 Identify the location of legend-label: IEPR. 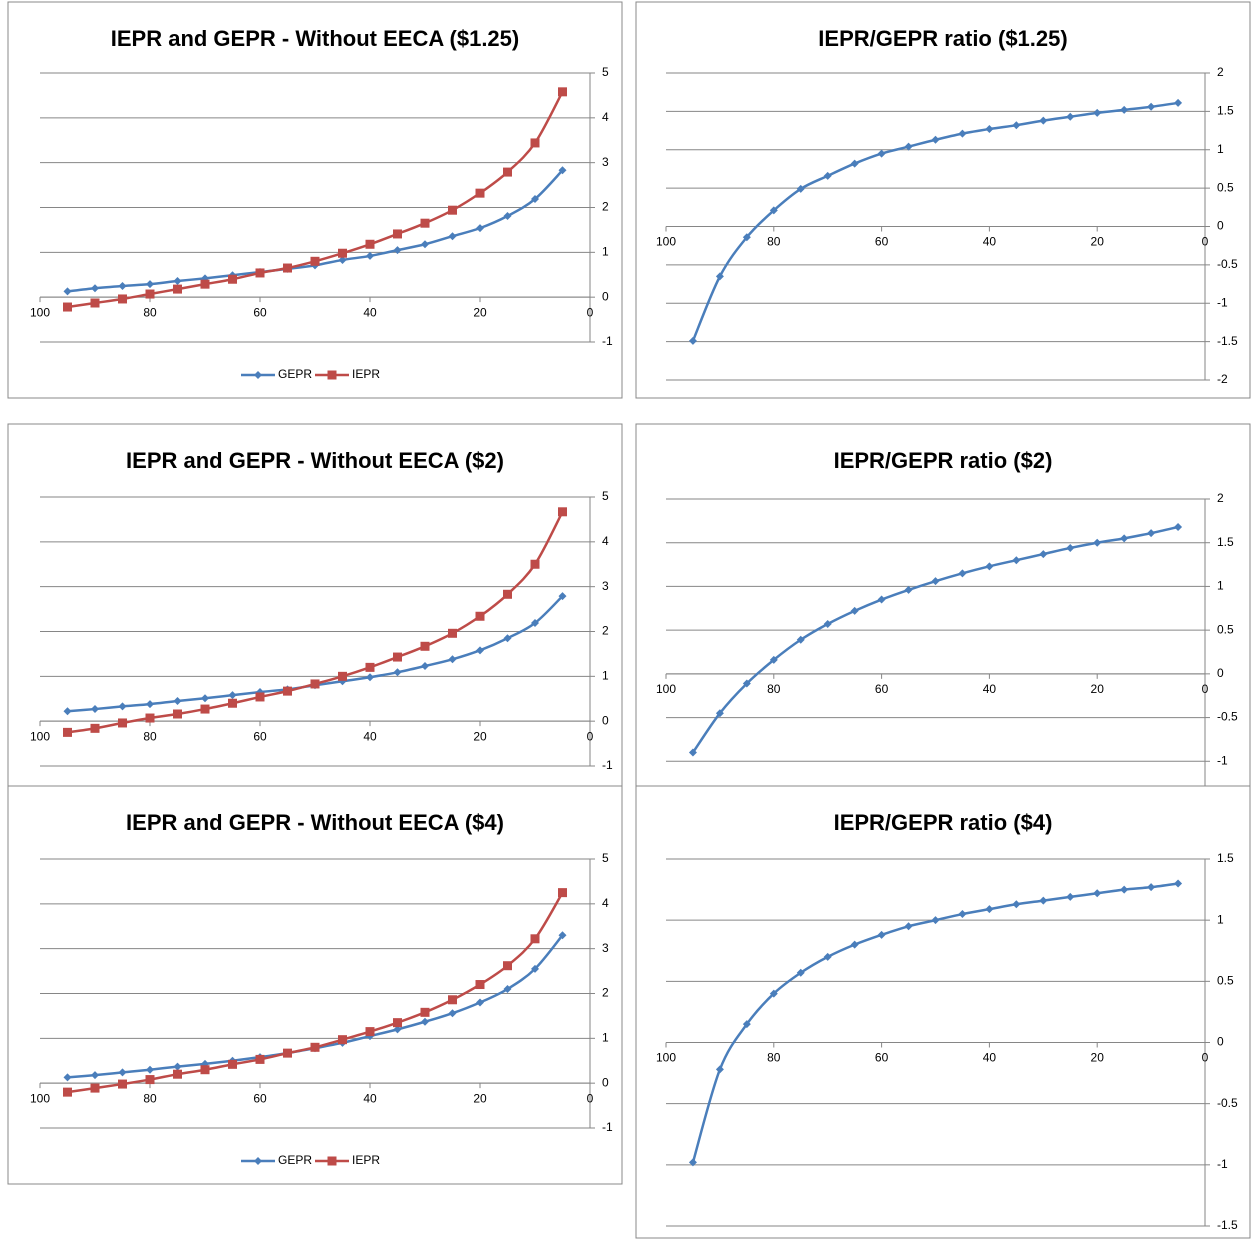
(366, 374).